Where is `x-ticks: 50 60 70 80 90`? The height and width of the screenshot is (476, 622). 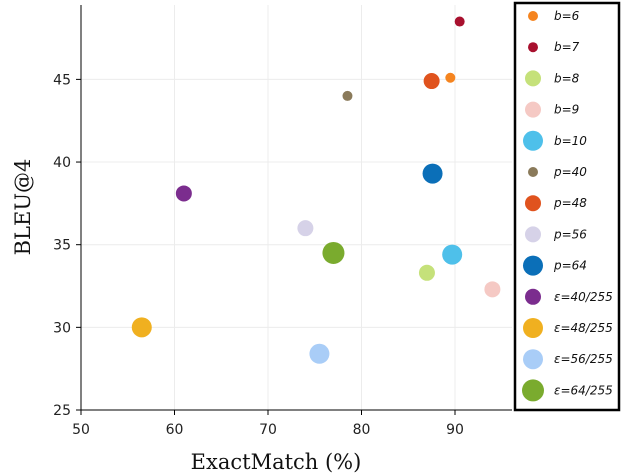
x-ticks: 50 60 70 80 90 is located at coordinates (268, 424).